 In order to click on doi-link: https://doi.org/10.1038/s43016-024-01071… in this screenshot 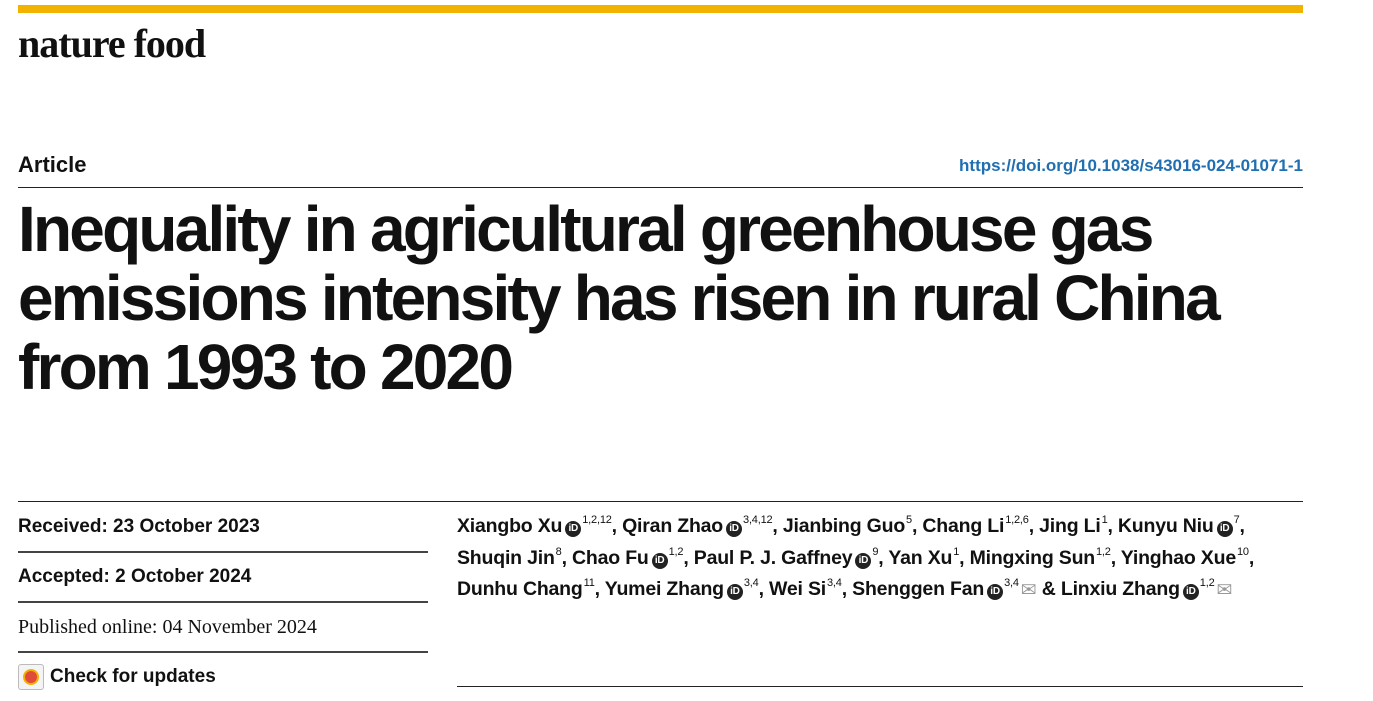, I will do `click(1131, 165)`.